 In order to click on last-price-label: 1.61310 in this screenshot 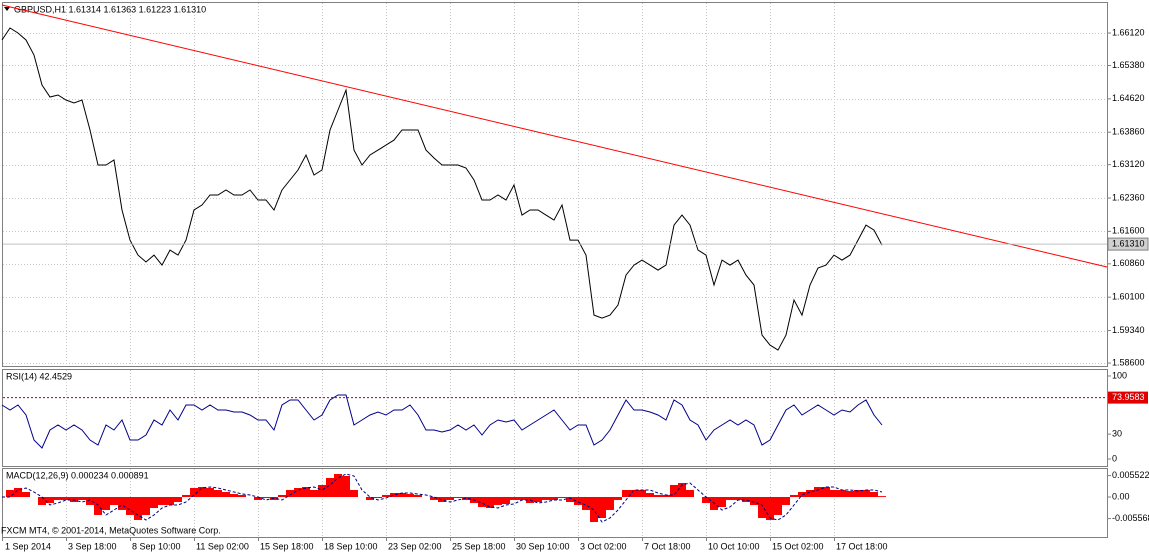, I will do `click(1128, 243)`.